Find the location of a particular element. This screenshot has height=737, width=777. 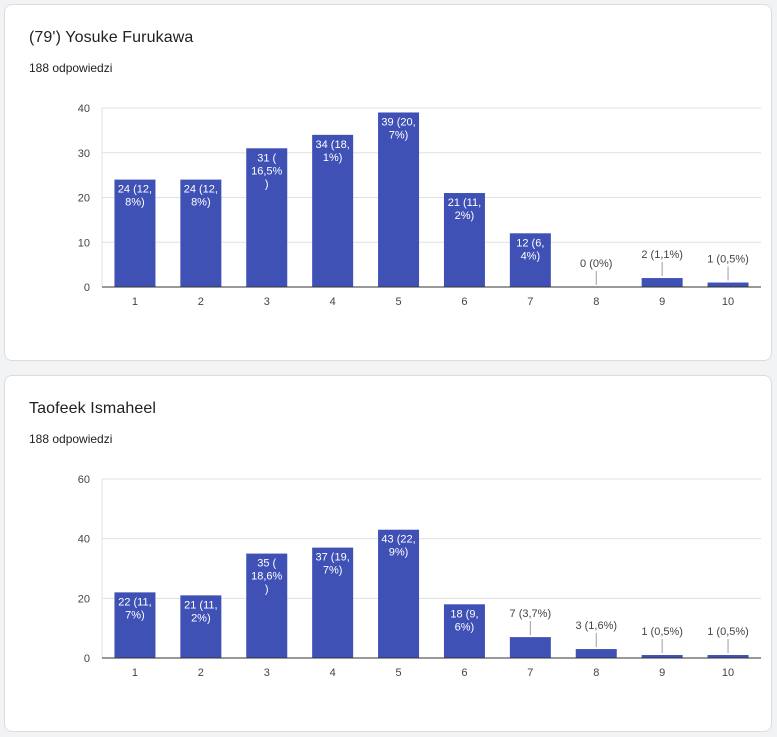

y-tick-label: 60 is located at coordinates (84, 480).